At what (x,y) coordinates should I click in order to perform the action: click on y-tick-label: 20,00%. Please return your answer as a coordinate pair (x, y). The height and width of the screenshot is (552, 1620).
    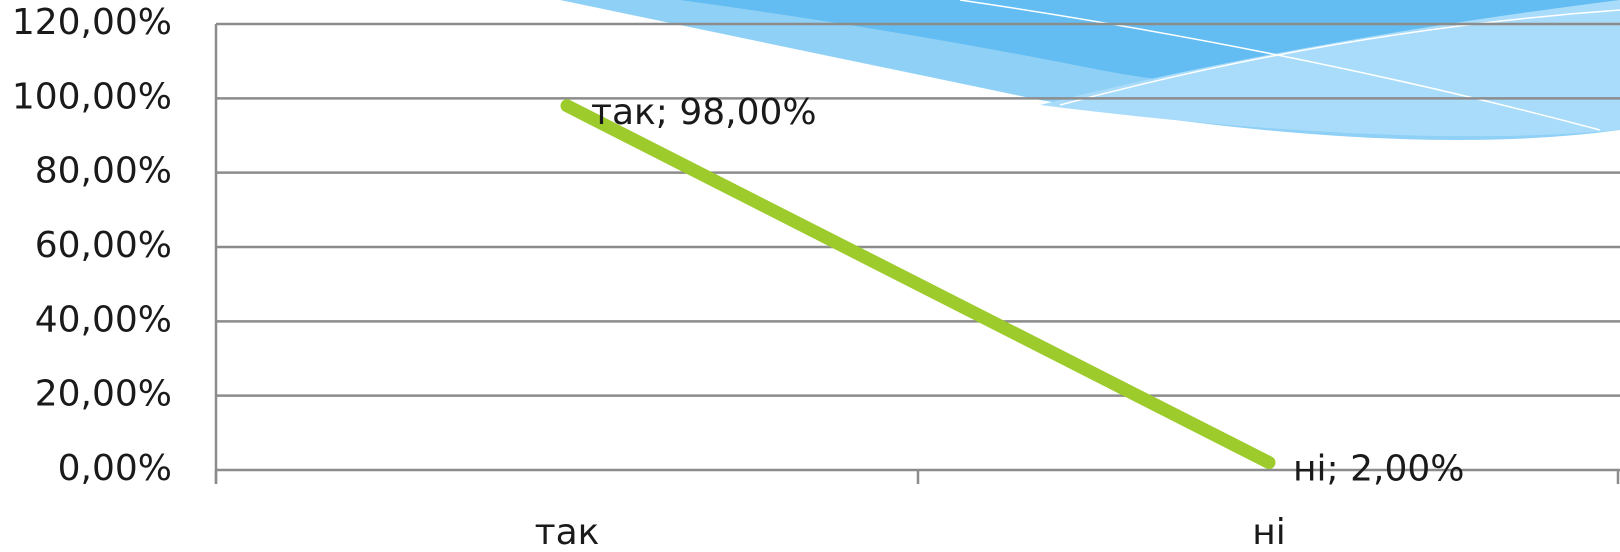
    Looking at the image, I should click on (103, 394).